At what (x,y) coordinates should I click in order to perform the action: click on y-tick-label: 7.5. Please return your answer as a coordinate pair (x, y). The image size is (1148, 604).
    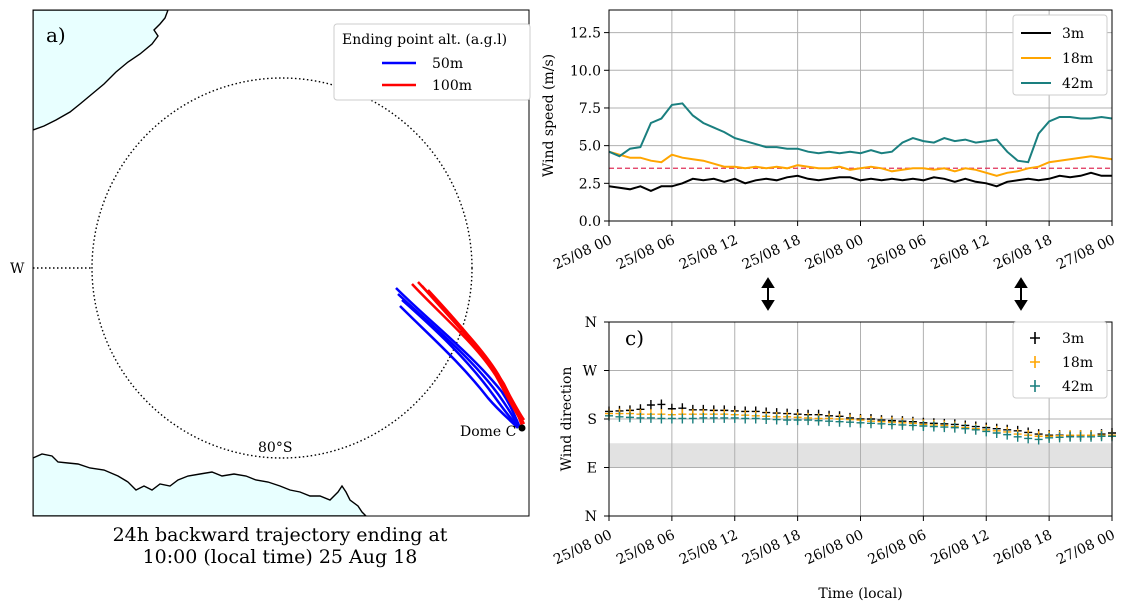
    Looking at the image, I should click on (590, 109).